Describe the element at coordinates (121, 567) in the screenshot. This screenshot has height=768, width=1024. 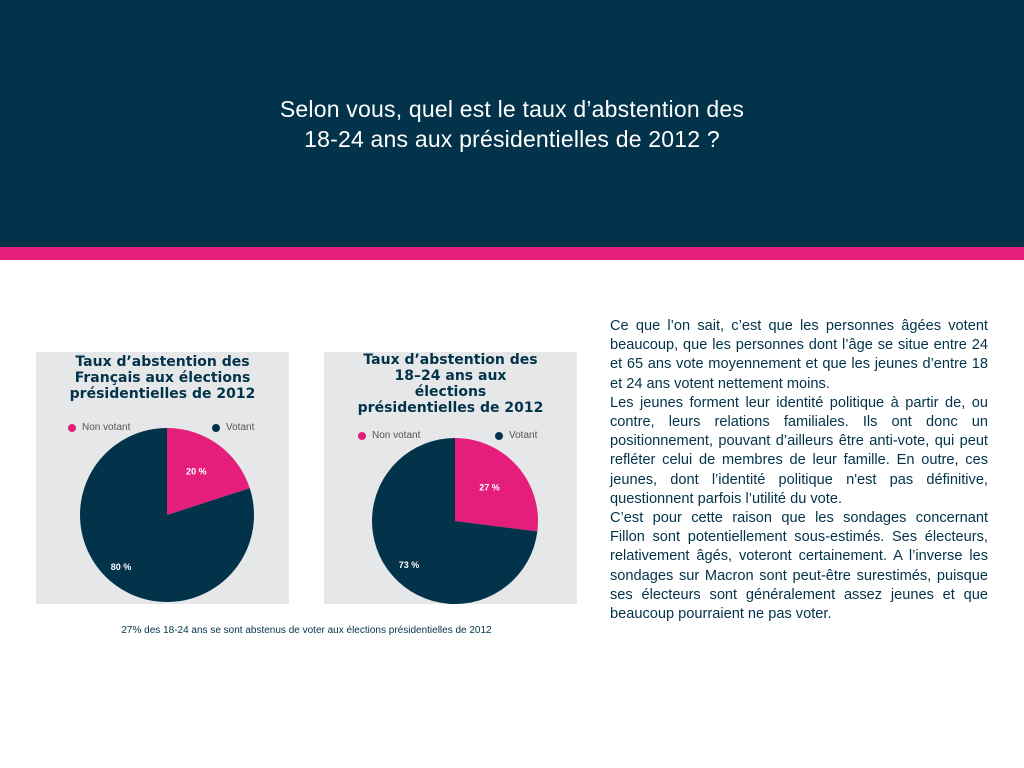
I see `pie-value-label: 80 %` at that location.